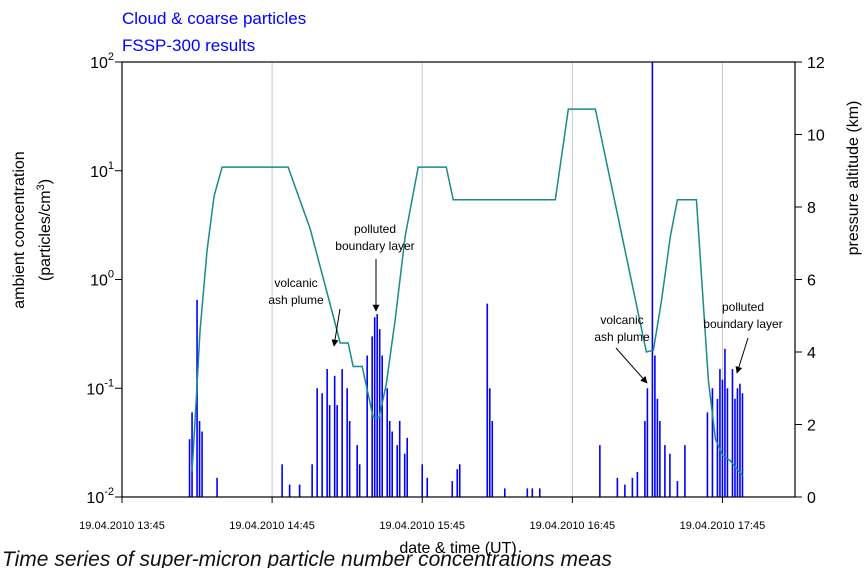 The width and height of the screenshot is (864, 568). What do you see at coordinates (457, 548) in the screenshot?
I see `x-axis-label: date & time (UT)` at bounding box center [457, 548].